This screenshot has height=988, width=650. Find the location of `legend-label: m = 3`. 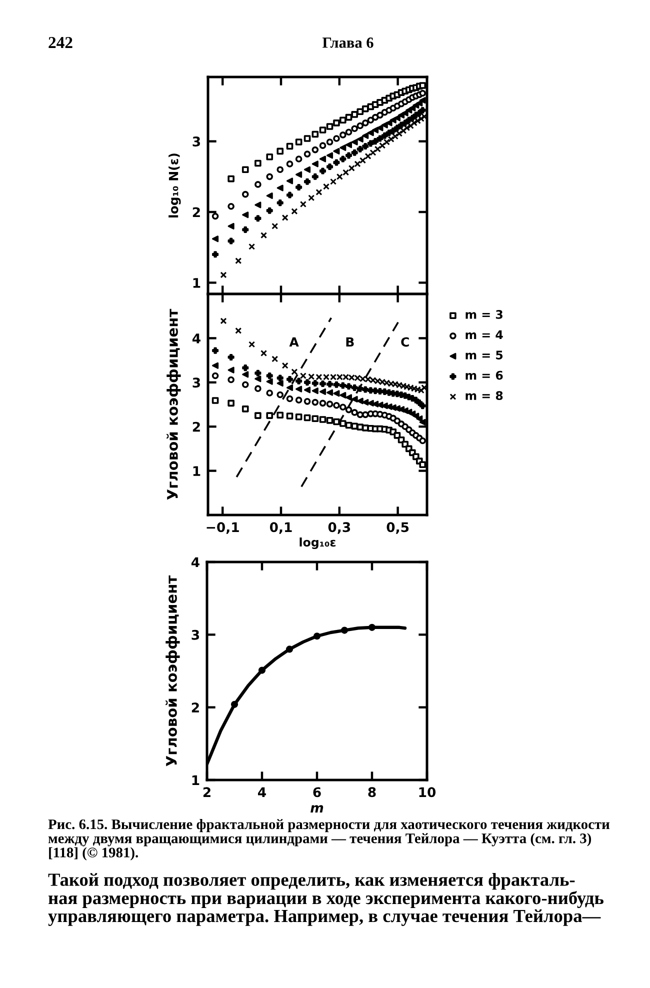

legend-label: m = 3 is located at coordinates (484, 314).